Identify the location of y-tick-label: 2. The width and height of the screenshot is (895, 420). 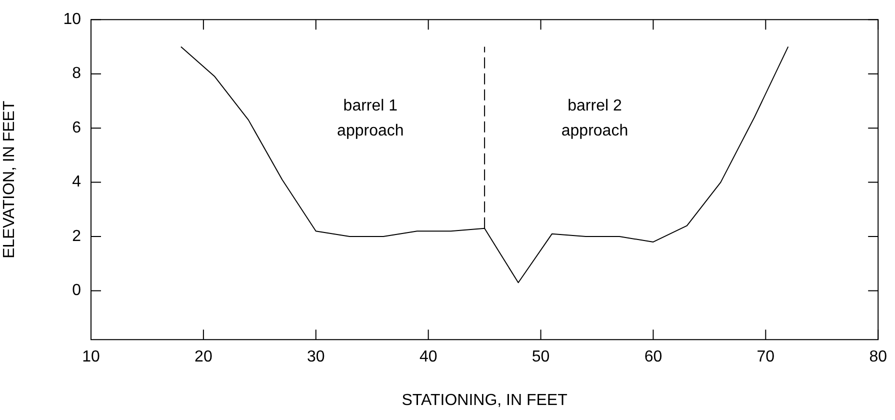
(77, 236).